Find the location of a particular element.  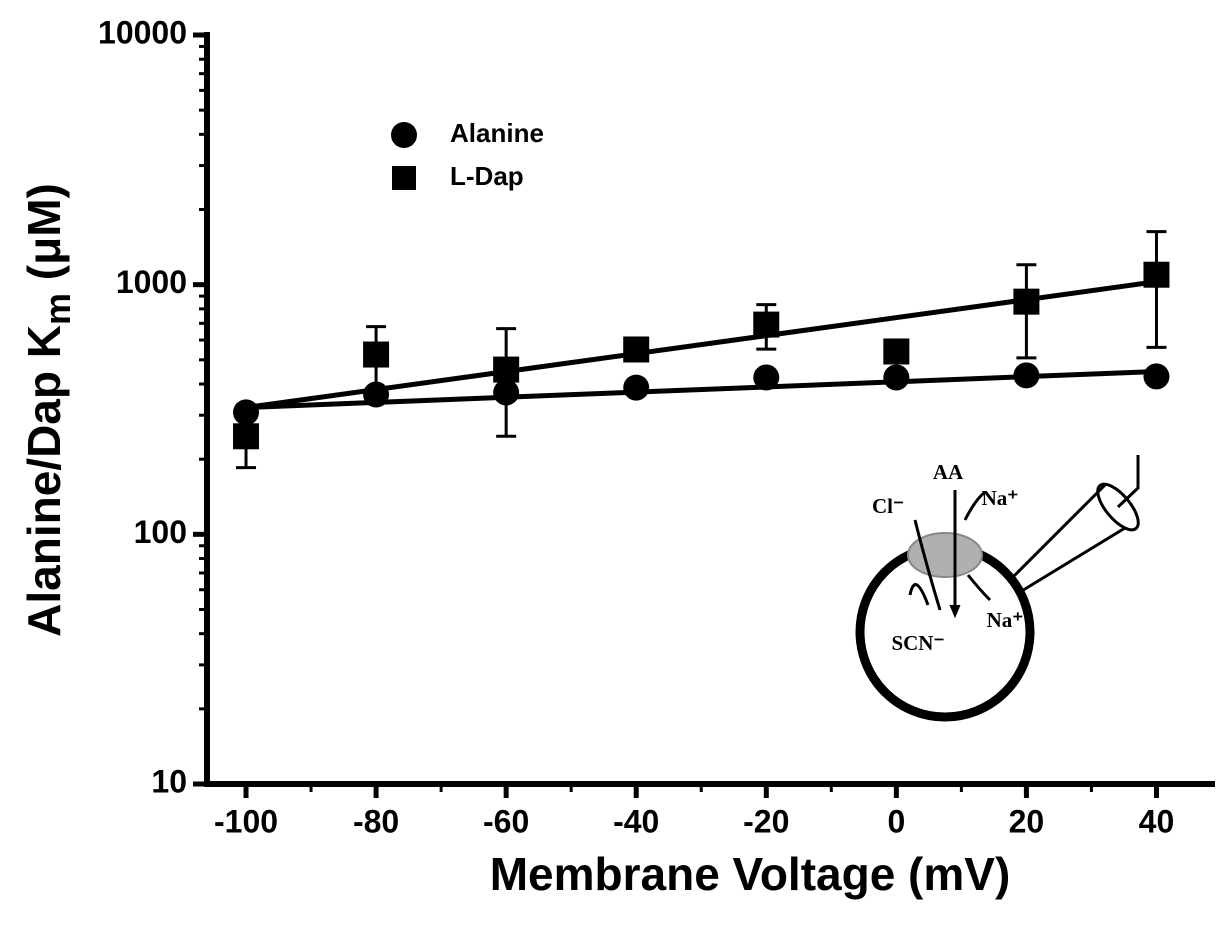

x-tick-label: -80 is located at coordinates (376, 821).